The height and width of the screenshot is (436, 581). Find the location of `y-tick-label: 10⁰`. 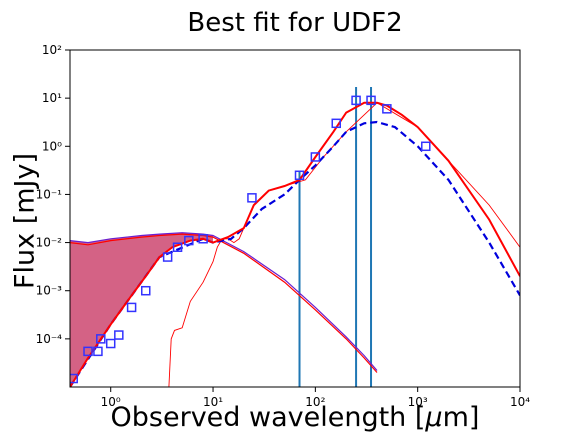

y-tick-label: 10⁰ is located at coordinates (52, 146).